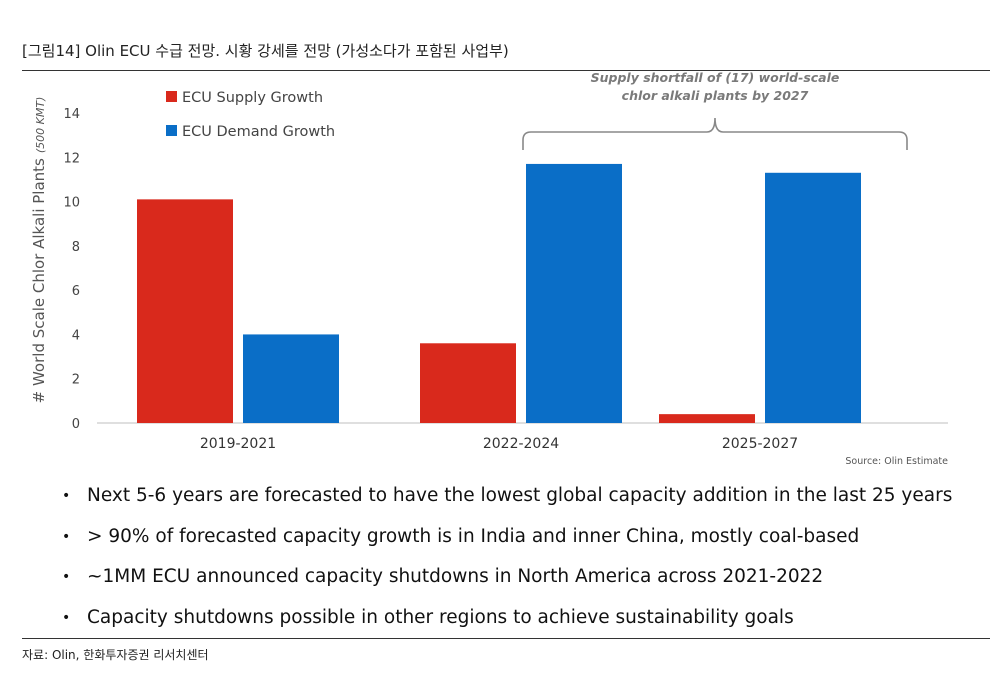 Image resolution: width=1008 pixels, height=687 pixels. What do you see at coordinates (715, 77) in the screenshot?
I see `annotation-text: Supply shortfall of (17) world-scale` at bounding box center [715, 77].